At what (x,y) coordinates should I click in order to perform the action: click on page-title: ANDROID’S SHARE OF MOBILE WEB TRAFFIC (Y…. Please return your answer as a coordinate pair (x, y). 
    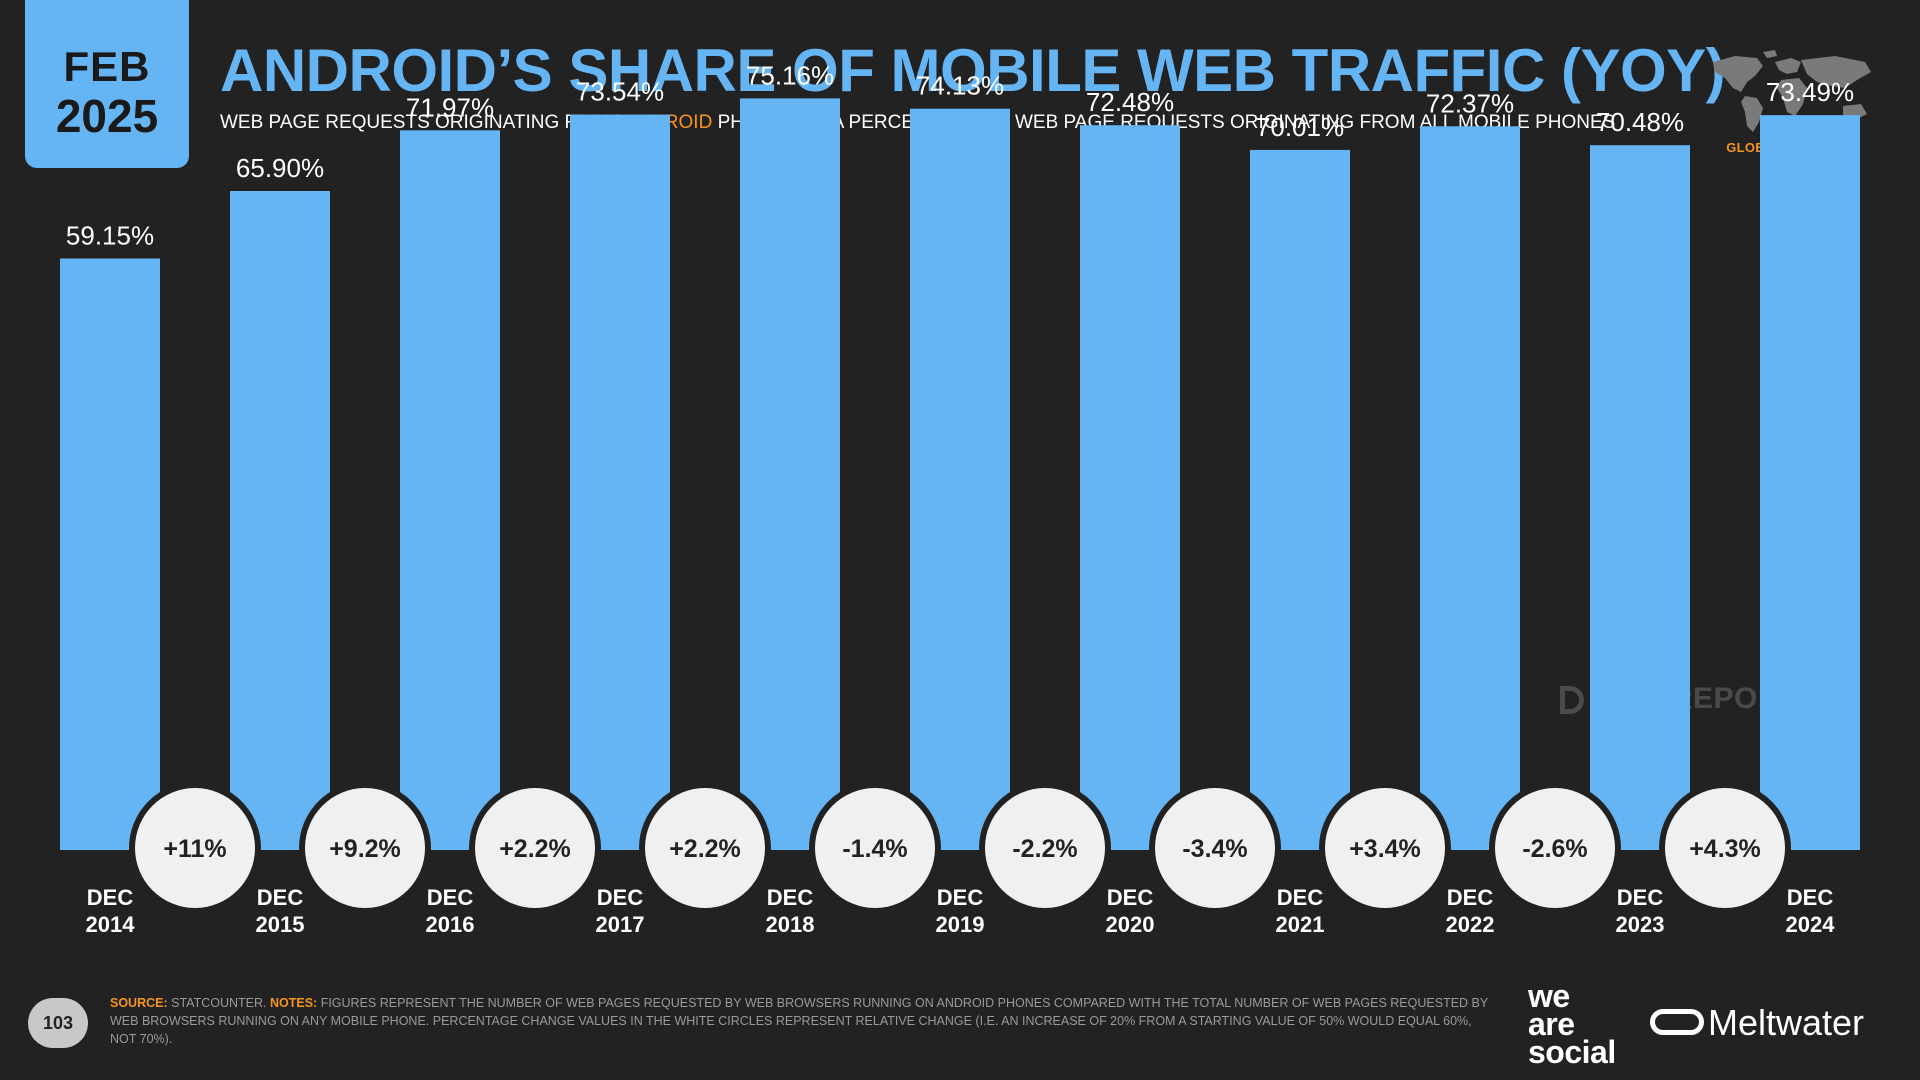
    Looking at the image, I should click on (973, 70).